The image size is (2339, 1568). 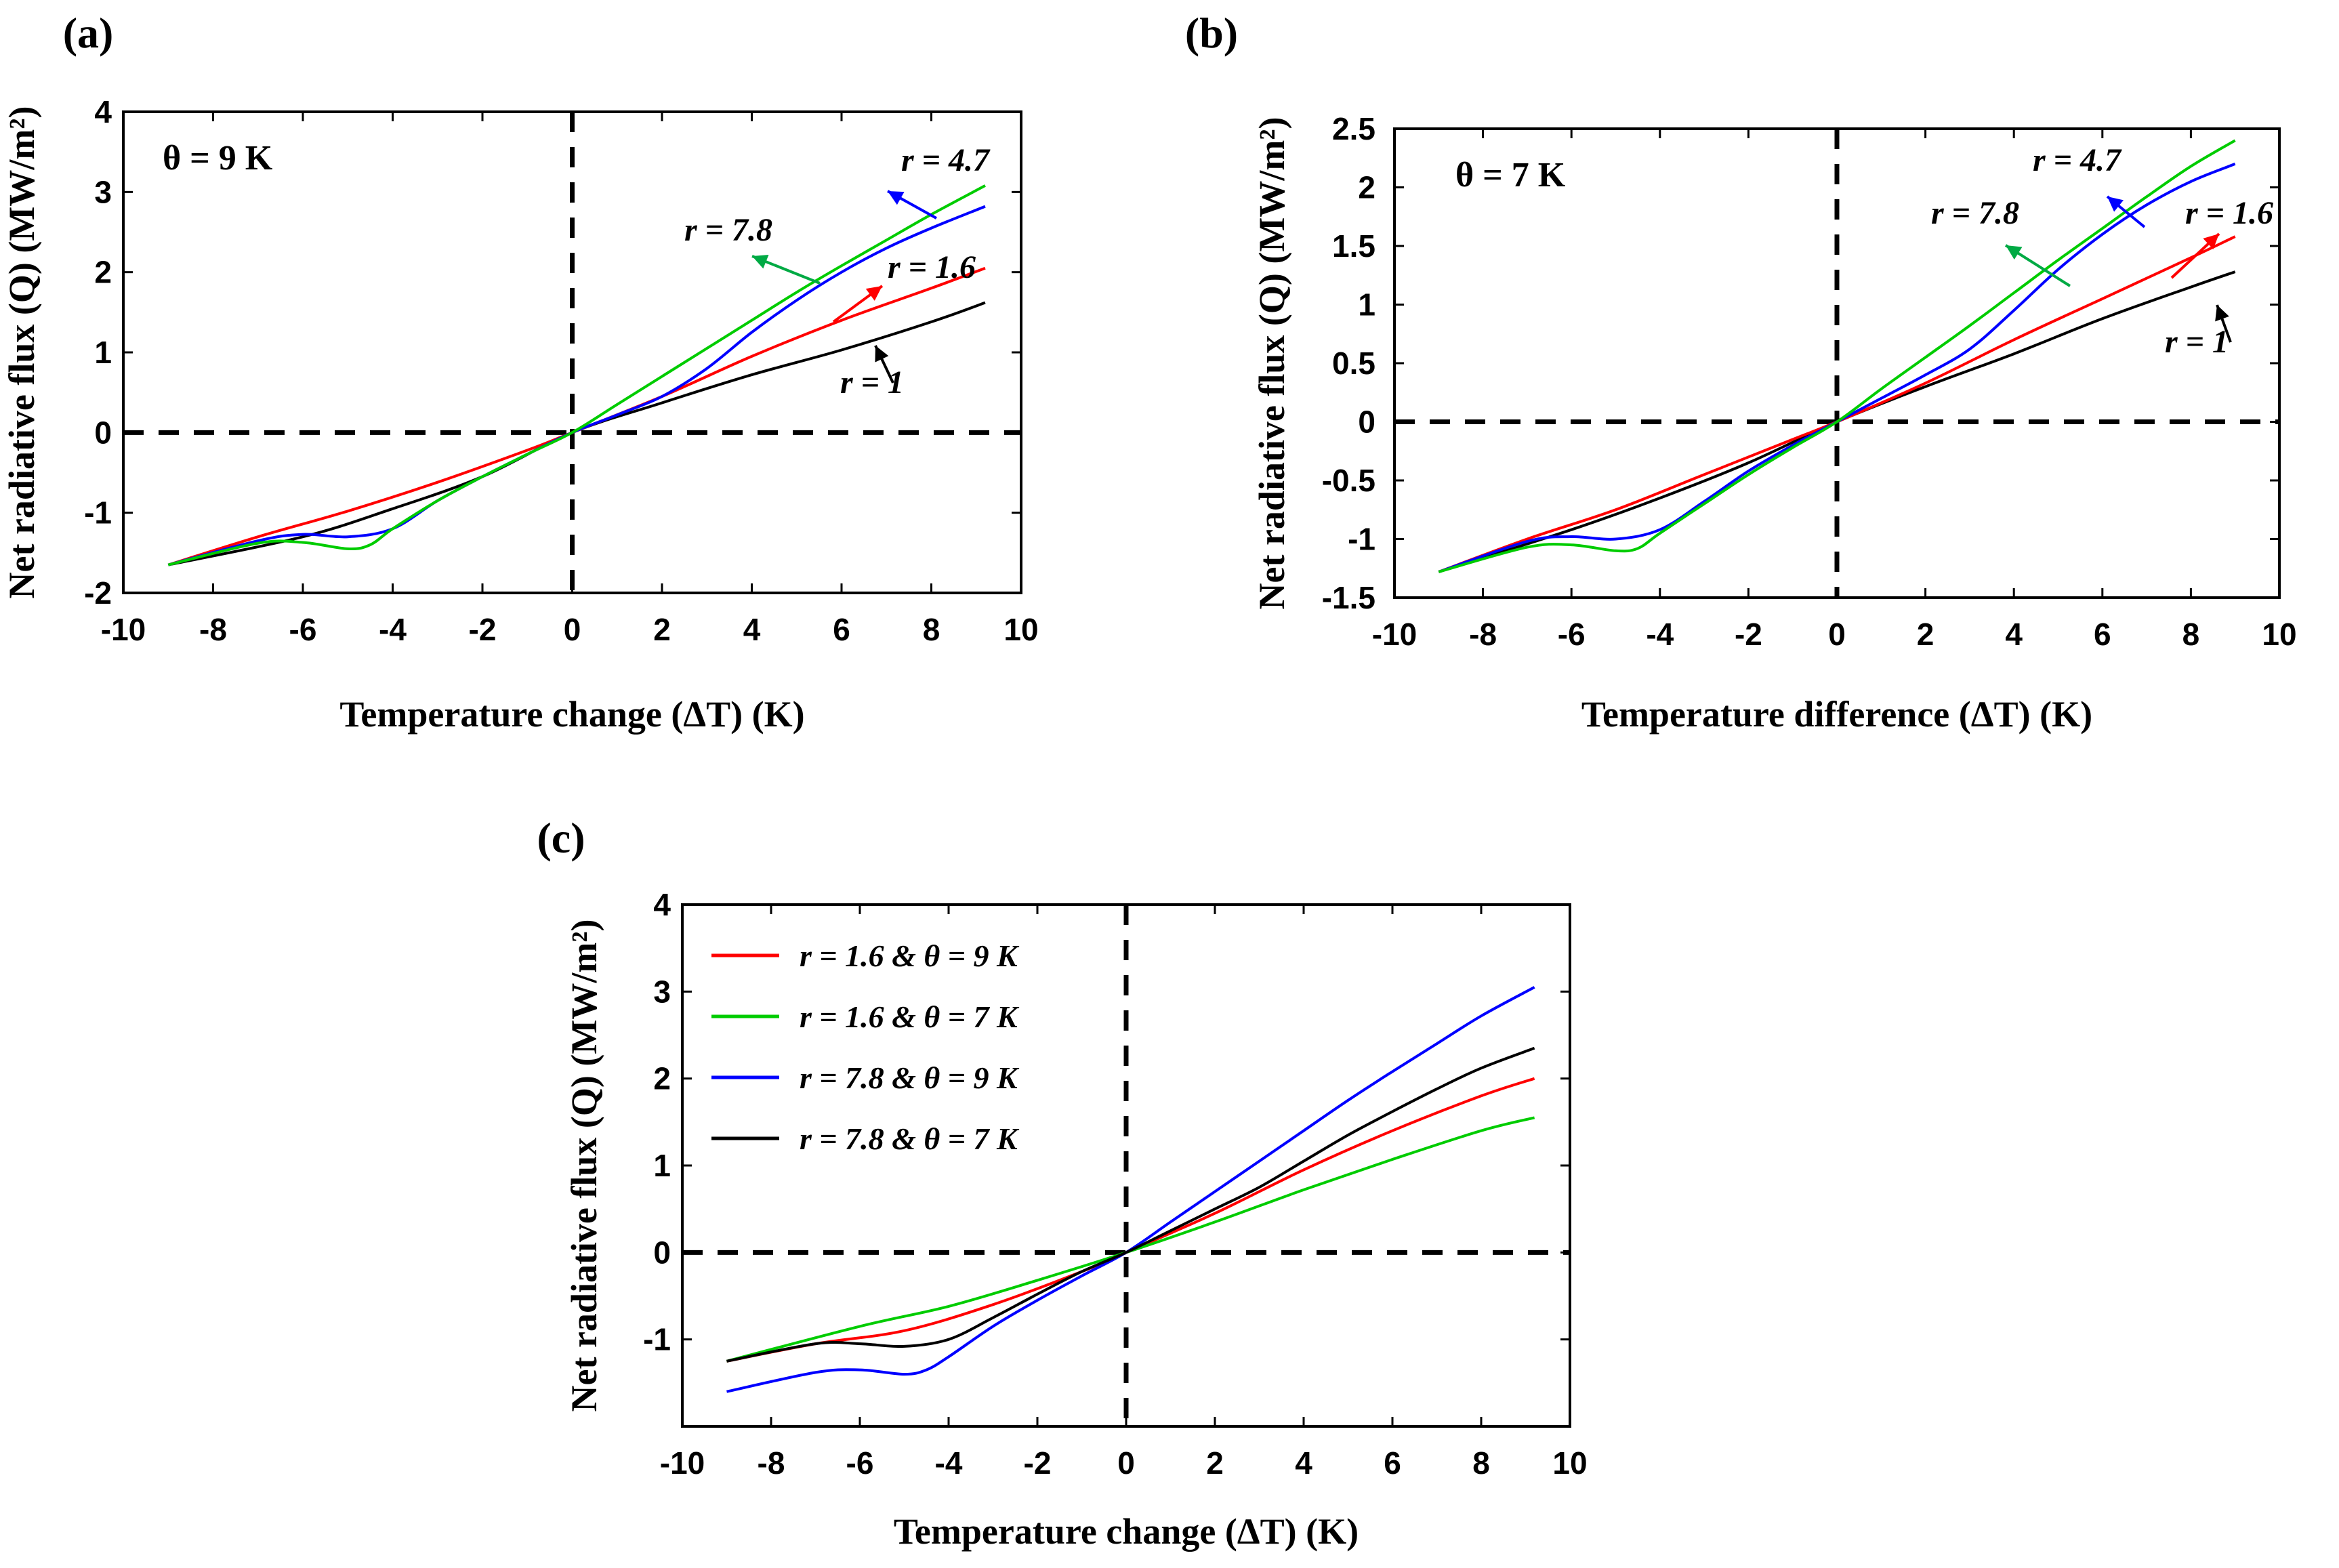 I want to click on x-axis-title: Temperature difference (ΔT) (K), so click(x=1836, y=715).